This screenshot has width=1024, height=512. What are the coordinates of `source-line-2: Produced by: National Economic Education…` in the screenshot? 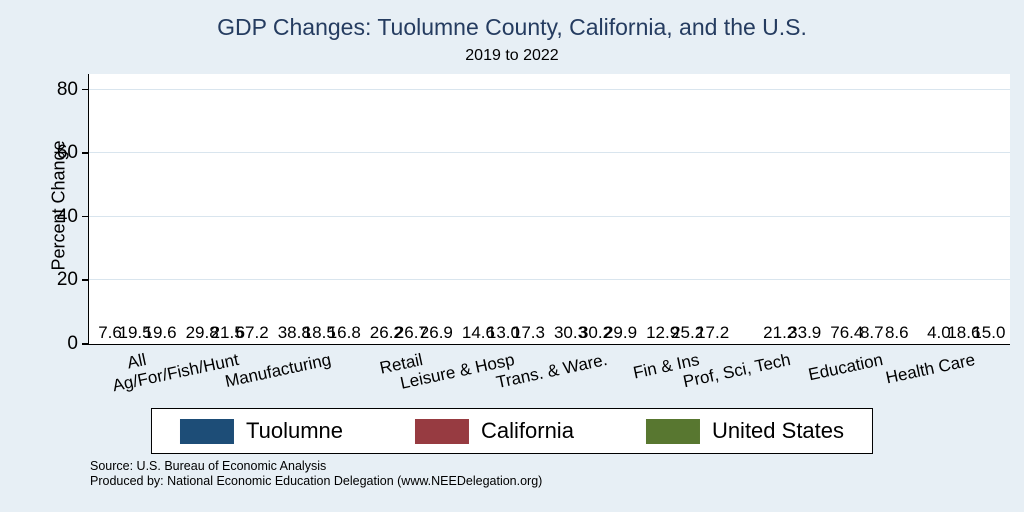 It's located at (316, 481).